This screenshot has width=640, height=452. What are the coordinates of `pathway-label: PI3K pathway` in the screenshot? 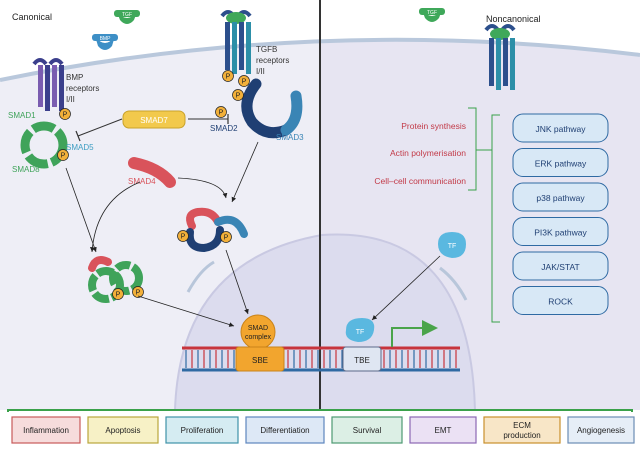 It's located at (560, 233).